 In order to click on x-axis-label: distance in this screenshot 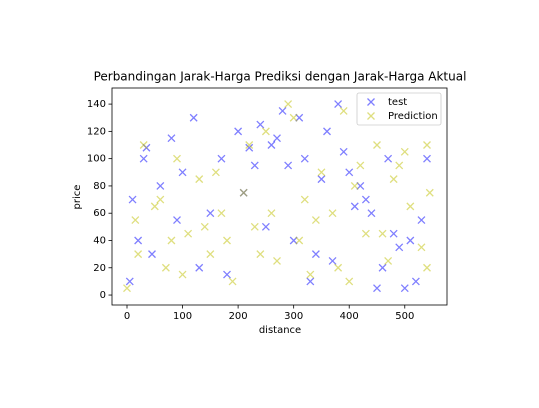, I will do `click(280, 330)`.